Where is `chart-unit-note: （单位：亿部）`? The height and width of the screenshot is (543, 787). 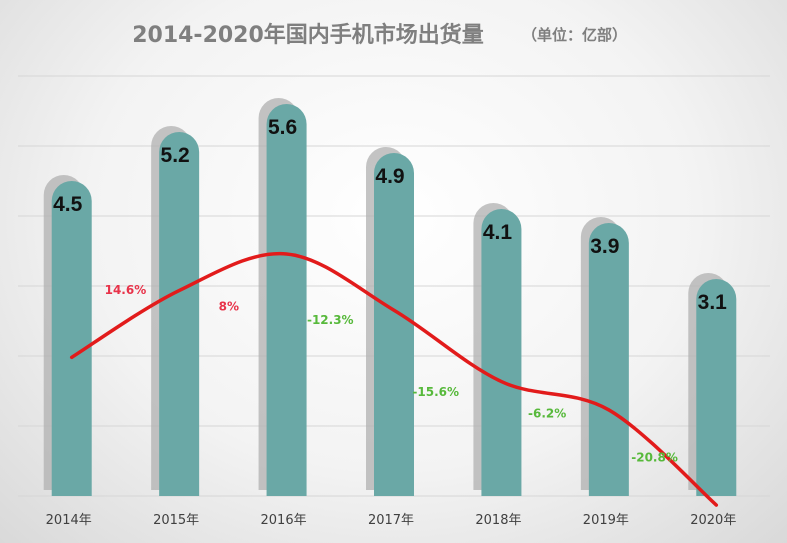 chart-unit-note: （单位：亿部） is located at coordinates (574, 35).